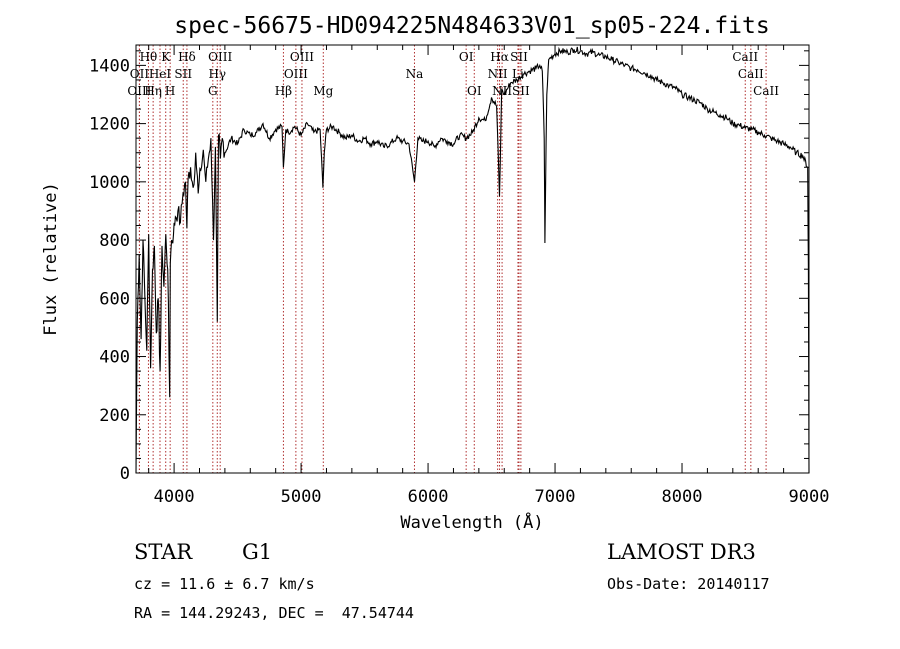  What do you see at coordinates (125, 474) in the screenshot?
I see `y-tick-label: 0` at bounding box center [125, 474].